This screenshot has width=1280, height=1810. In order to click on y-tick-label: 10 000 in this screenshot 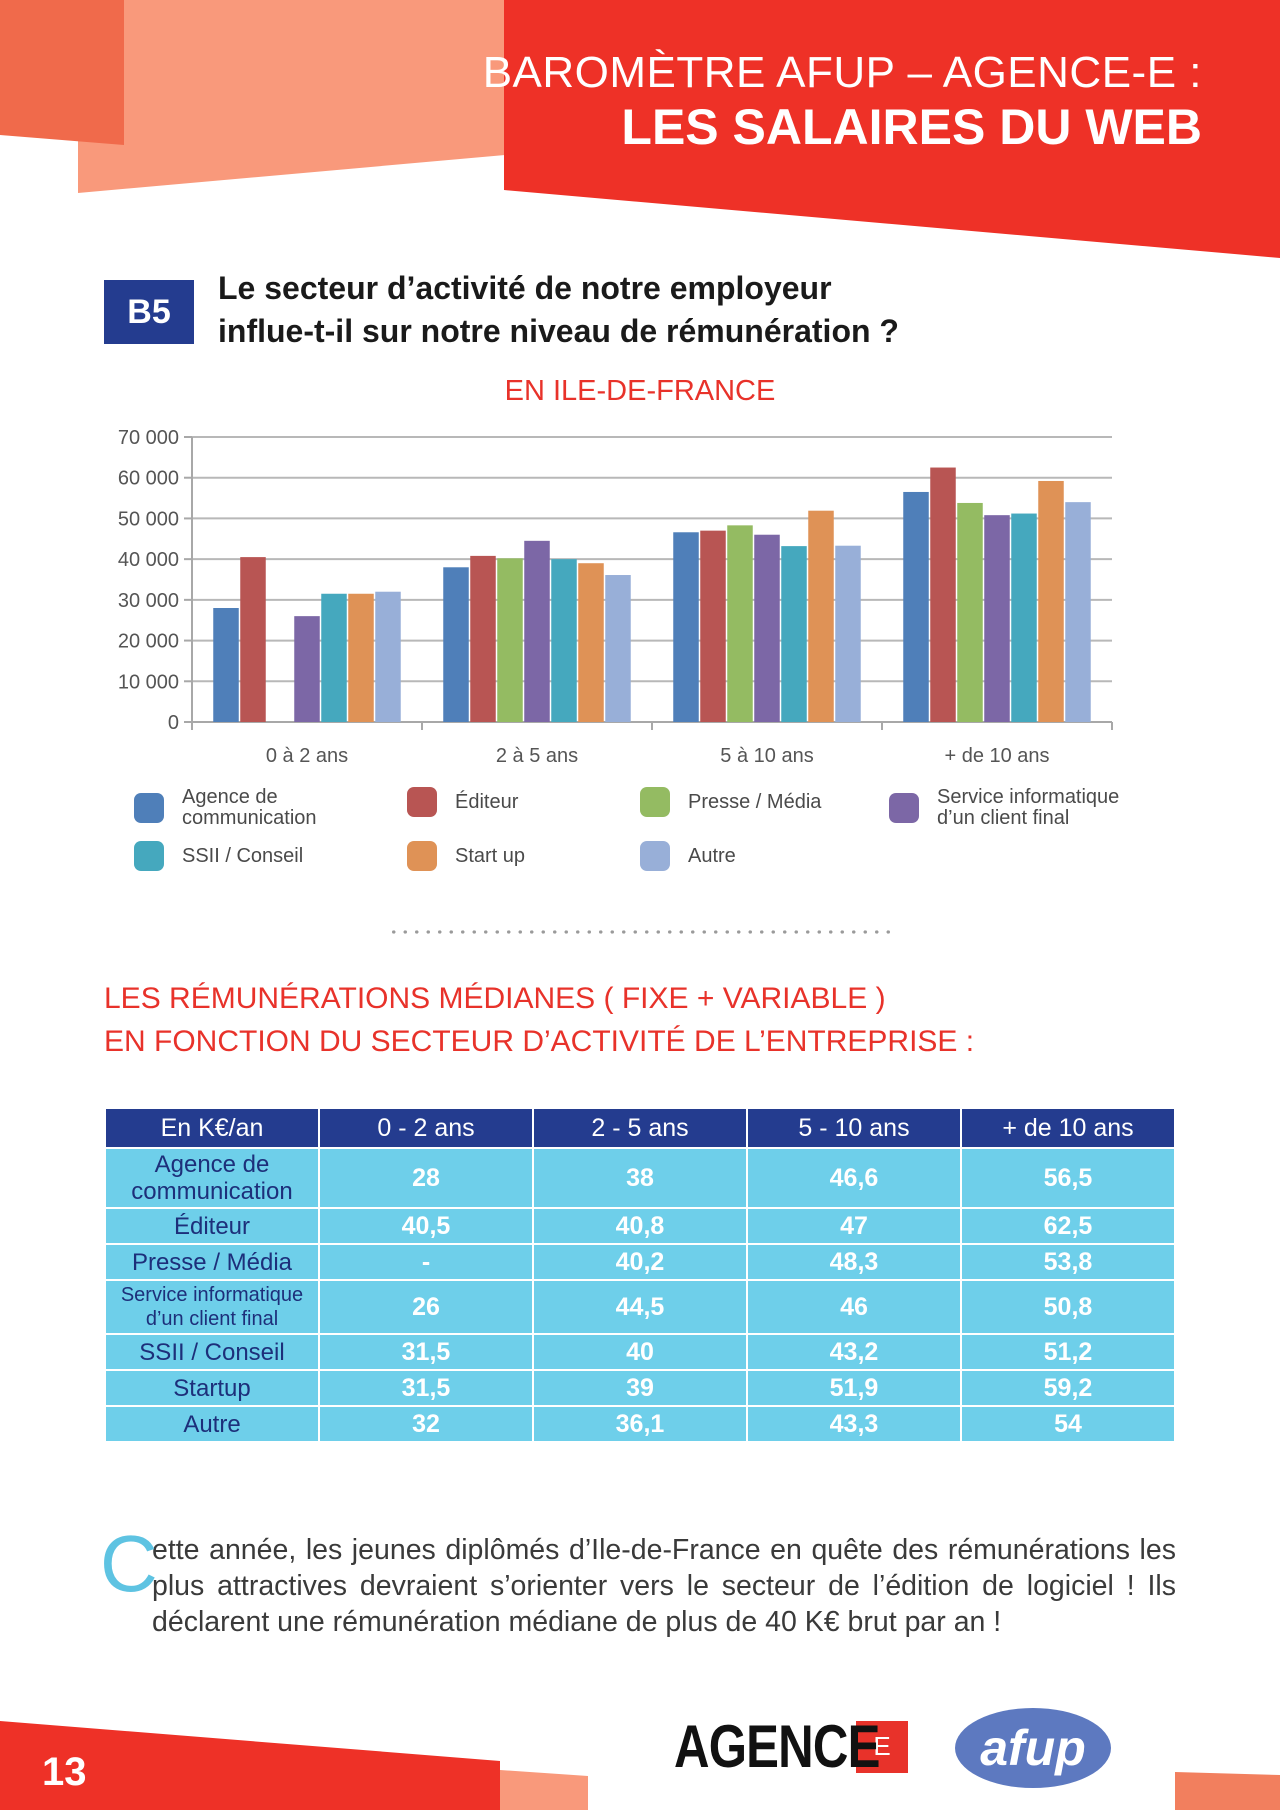, I will do `click(148, 682)`.